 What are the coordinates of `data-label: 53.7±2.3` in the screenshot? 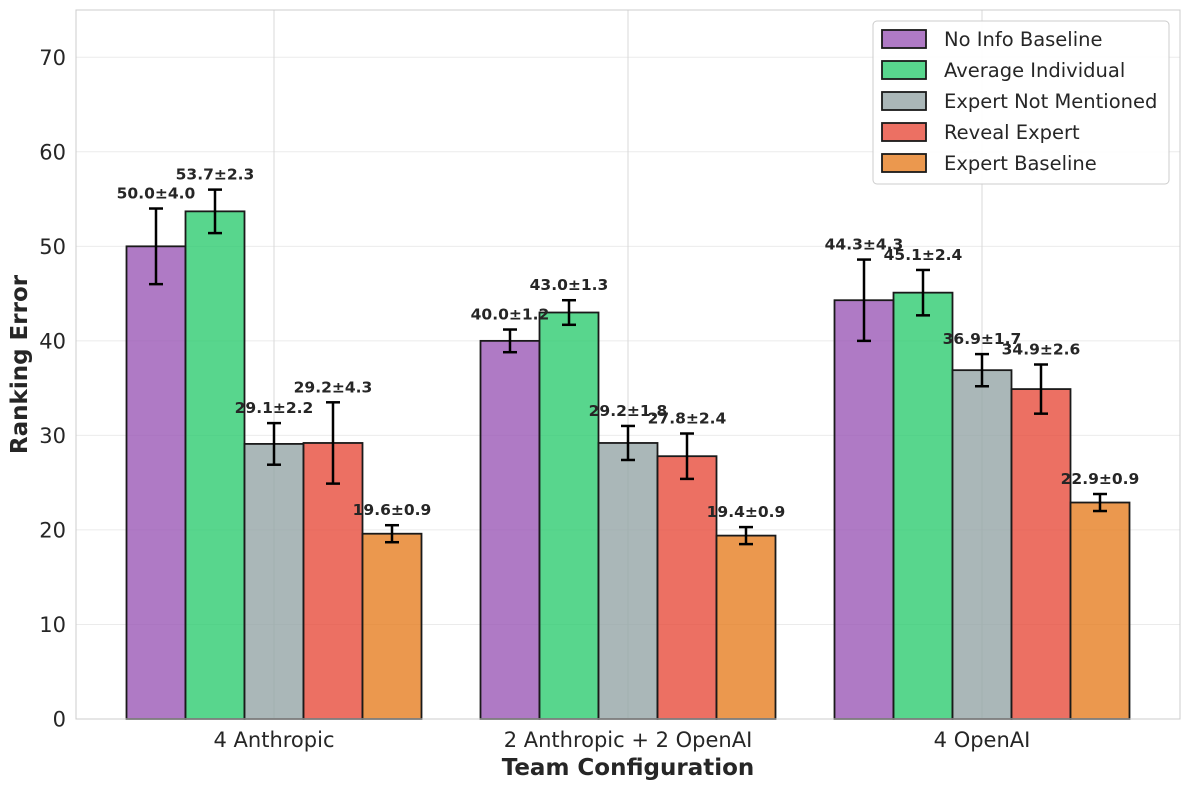 It's located at (215, 175).